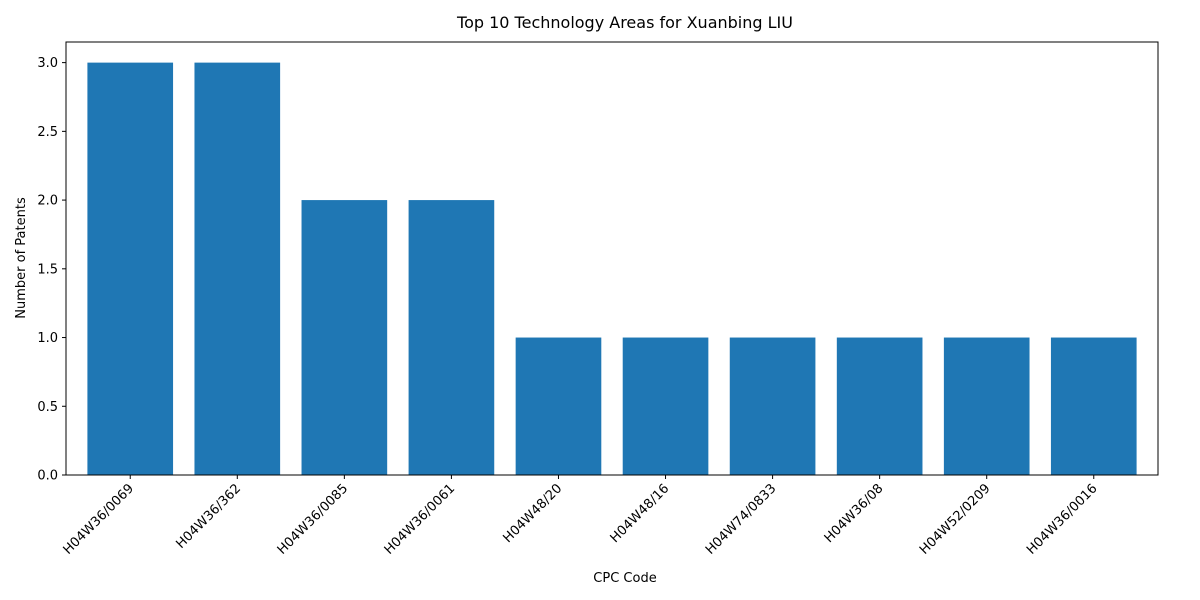  What do you see at coordinates (313, 519) in the screenshot?
I see `x-tick-label: H04W36/0085` at bounding box center [313, 519].